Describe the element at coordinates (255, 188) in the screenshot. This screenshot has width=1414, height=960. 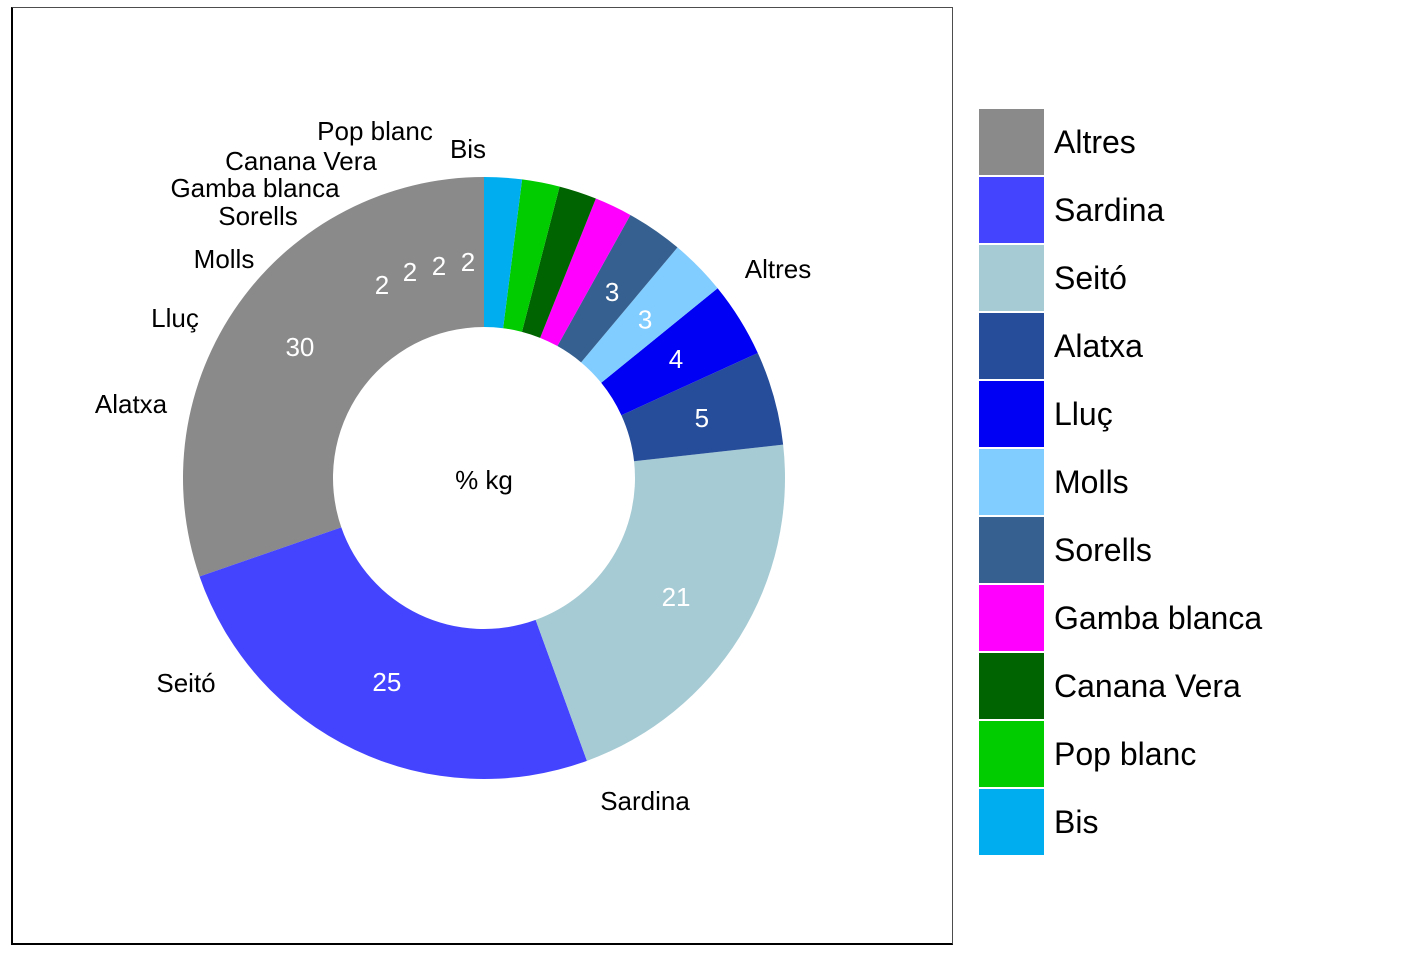
I see `outer-label-gamba-blanca: Gamba blanca` at that location.